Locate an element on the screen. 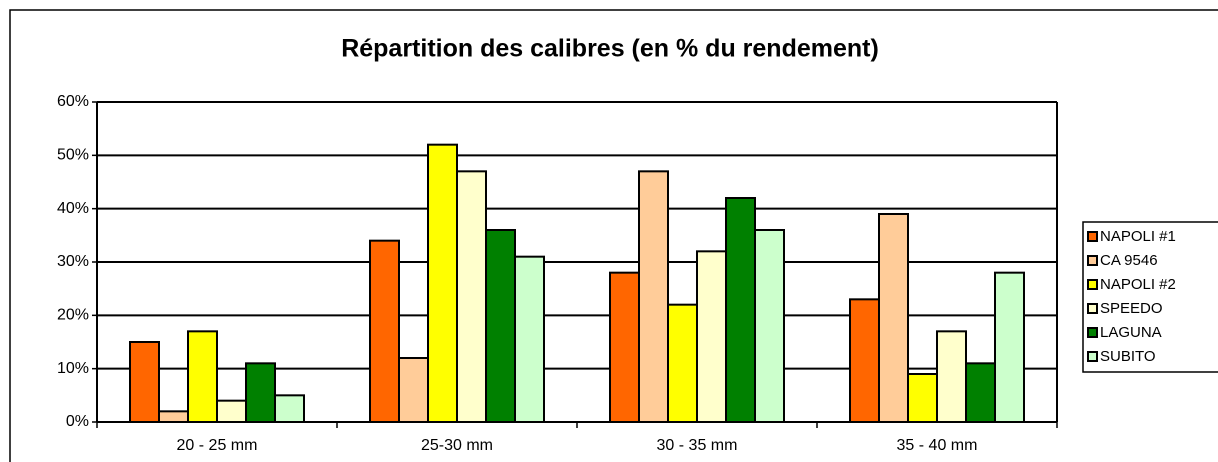 The height and width of the screenshot is (462, 1218). legend-box is located at coordinates (1150, 297).